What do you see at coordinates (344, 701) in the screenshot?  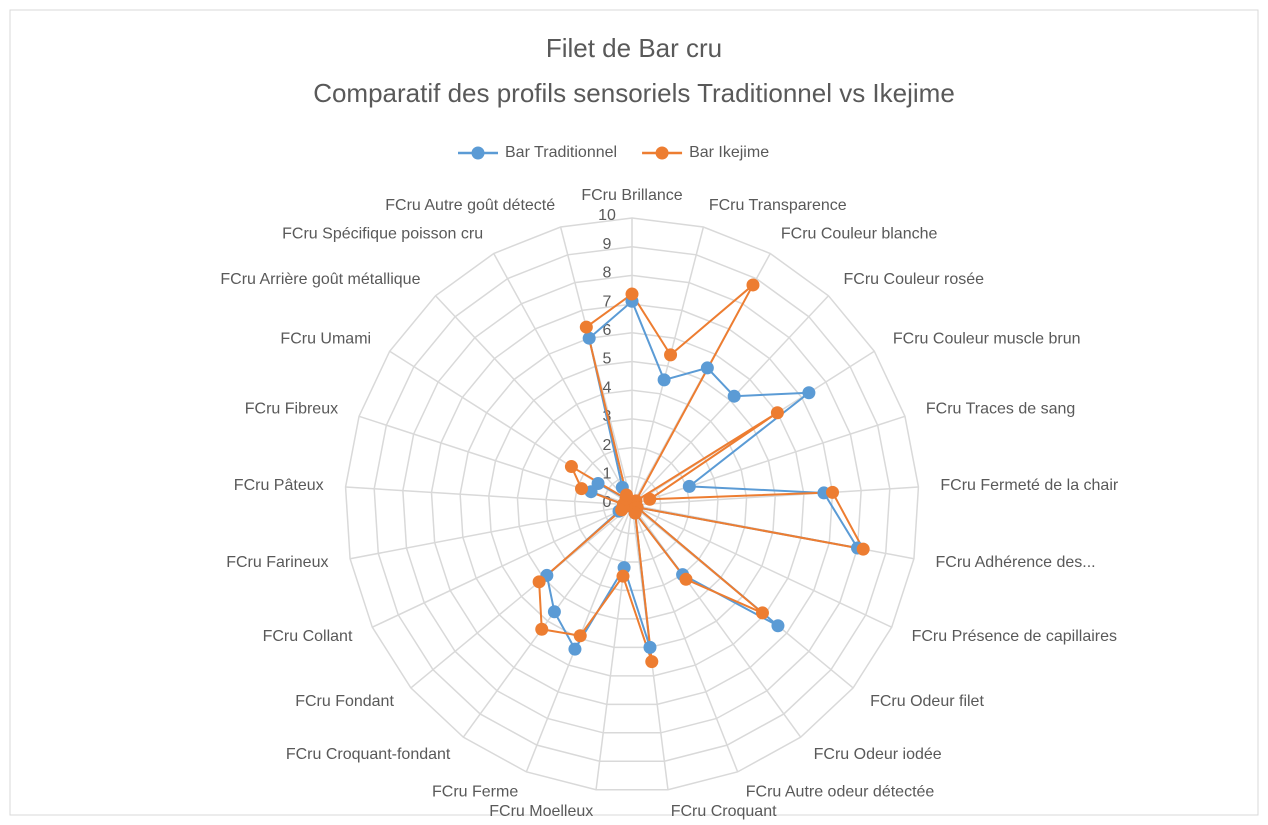 I see `category-label: FCru Fondant` at bounding box center [344, 701].